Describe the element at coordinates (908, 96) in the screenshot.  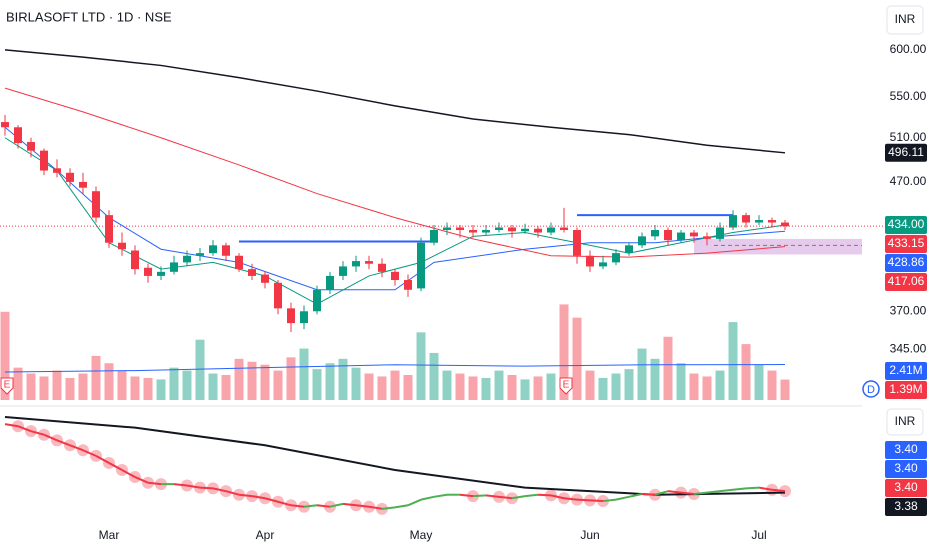
I see `y-tick-label: 550.00` at that location.